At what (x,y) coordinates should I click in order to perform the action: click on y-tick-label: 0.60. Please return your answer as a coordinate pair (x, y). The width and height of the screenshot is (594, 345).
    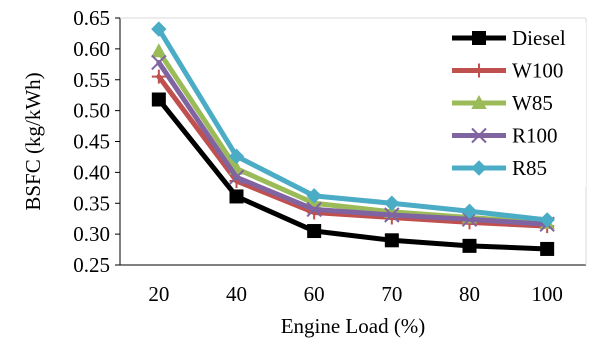
    Looking at the image, I should click on (91, 49).